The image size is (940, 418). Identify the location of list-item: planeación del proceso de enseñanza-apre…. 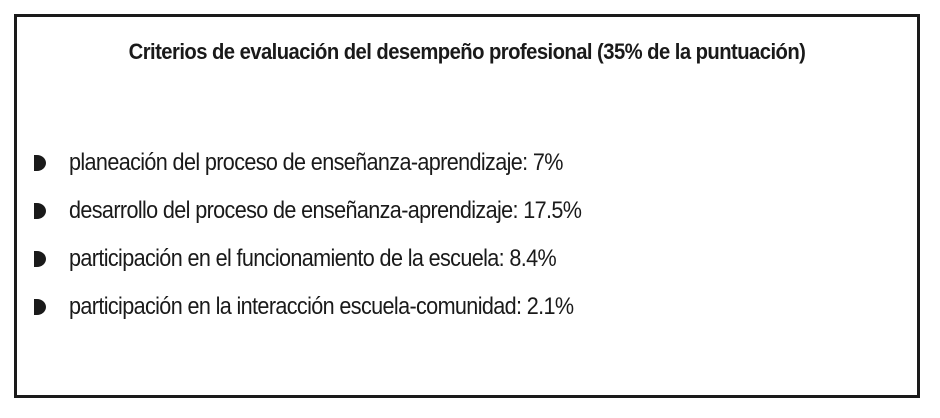
(335, 163).